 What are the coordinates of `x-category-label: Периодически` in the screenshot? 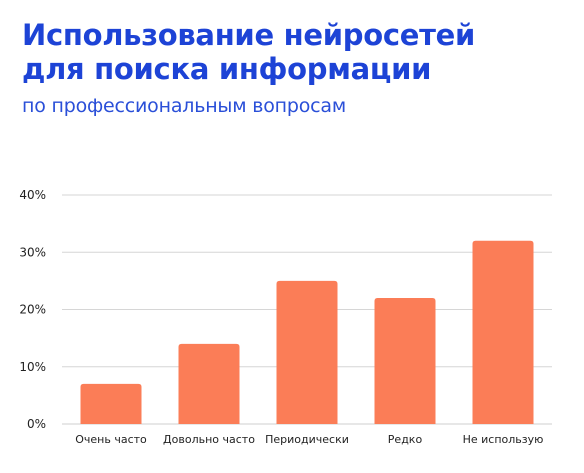 It's located at (307, 439).